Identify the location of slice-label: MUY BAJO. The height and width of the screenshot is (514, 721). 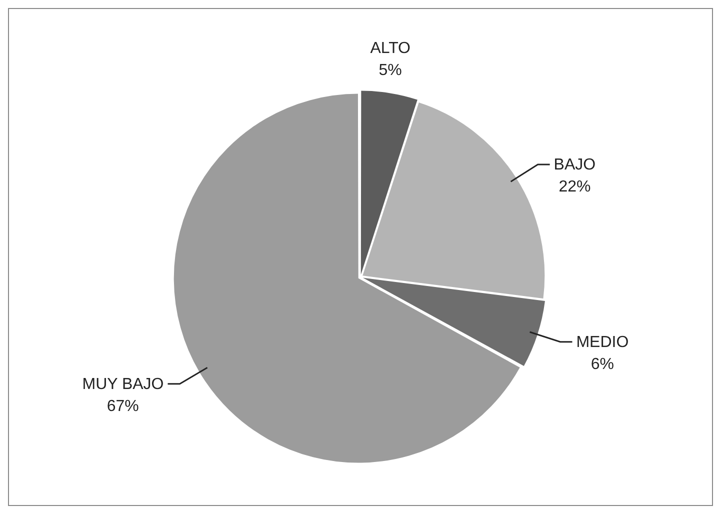
(123, 384).